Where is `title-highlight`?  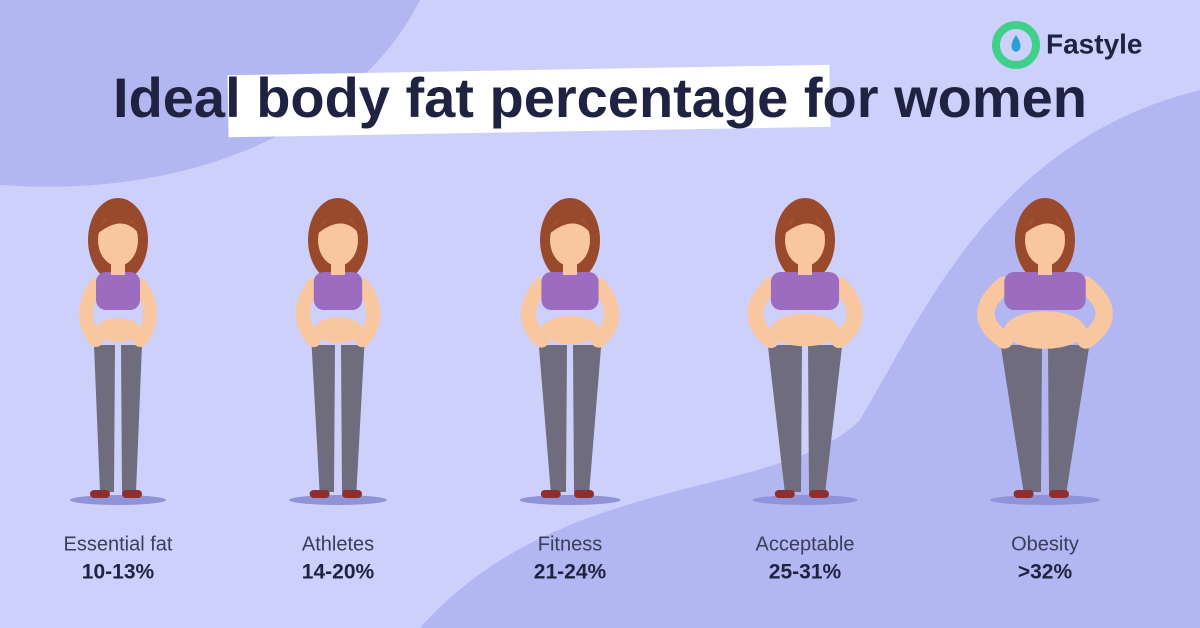
title-highlight is located at coordinates (529, 101).